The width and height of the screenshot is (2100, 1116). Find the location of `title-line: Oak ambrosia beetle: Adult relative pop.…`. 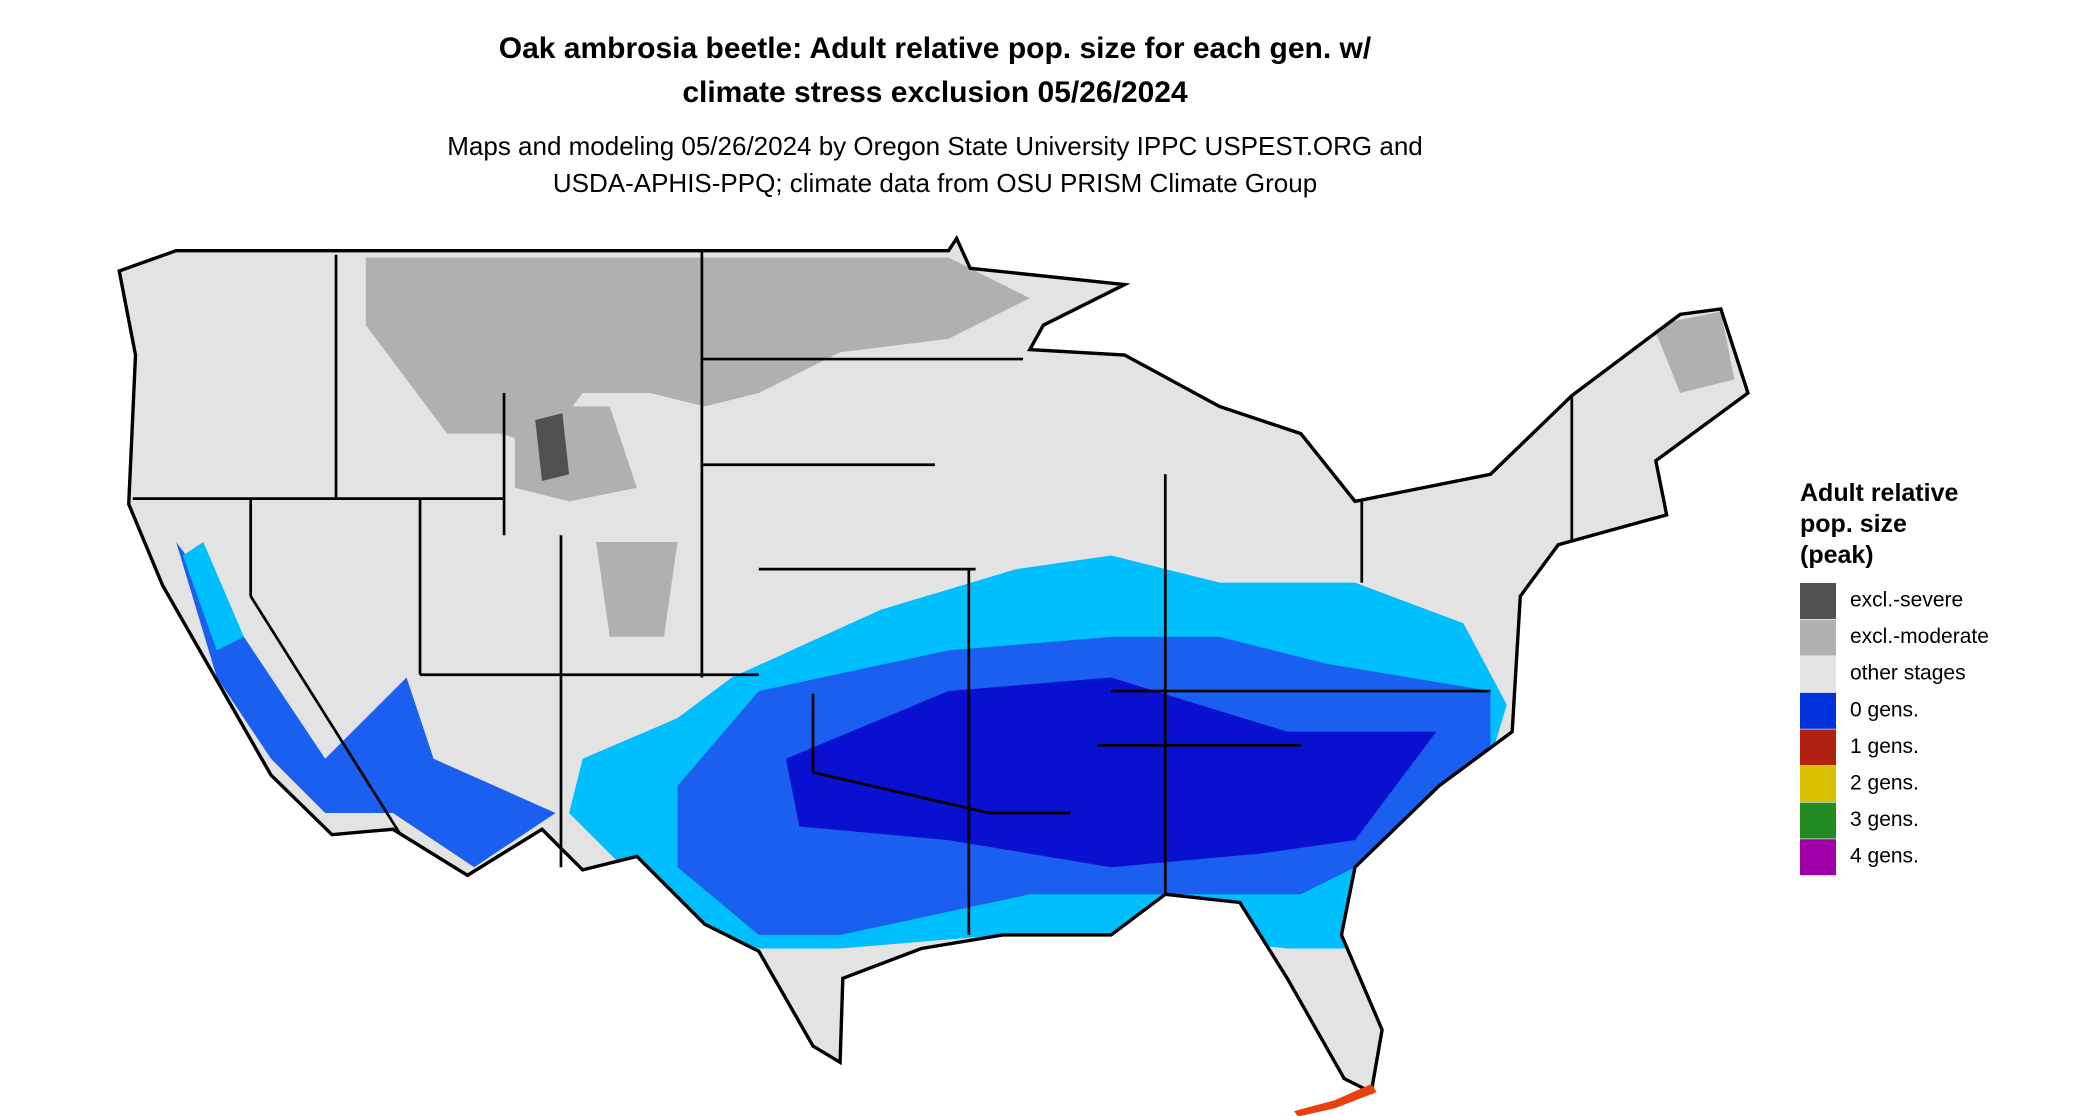

title-line: Oak ambrosia beetle: Adult relative pop.… is located at coordinates (935, 48).